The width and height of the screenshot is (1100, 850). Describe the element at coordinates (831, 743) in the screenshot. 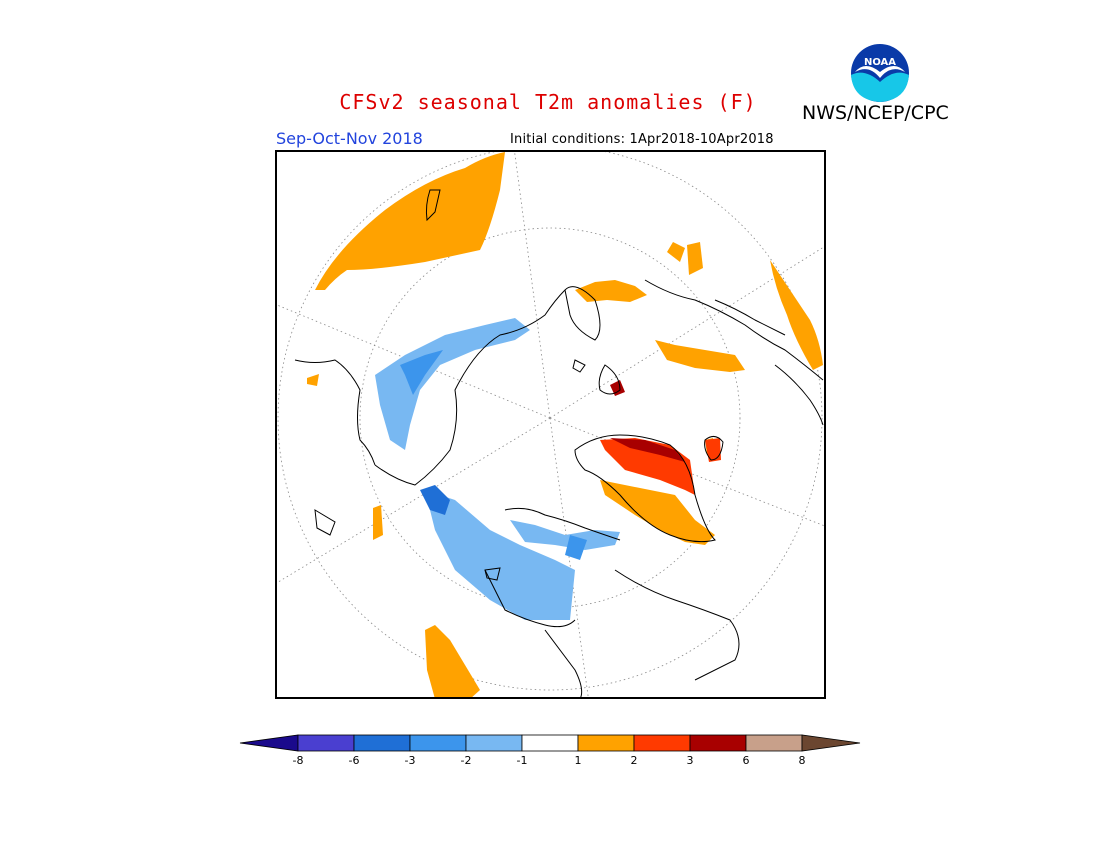

I see `colorbar-arrow-high` at that location.